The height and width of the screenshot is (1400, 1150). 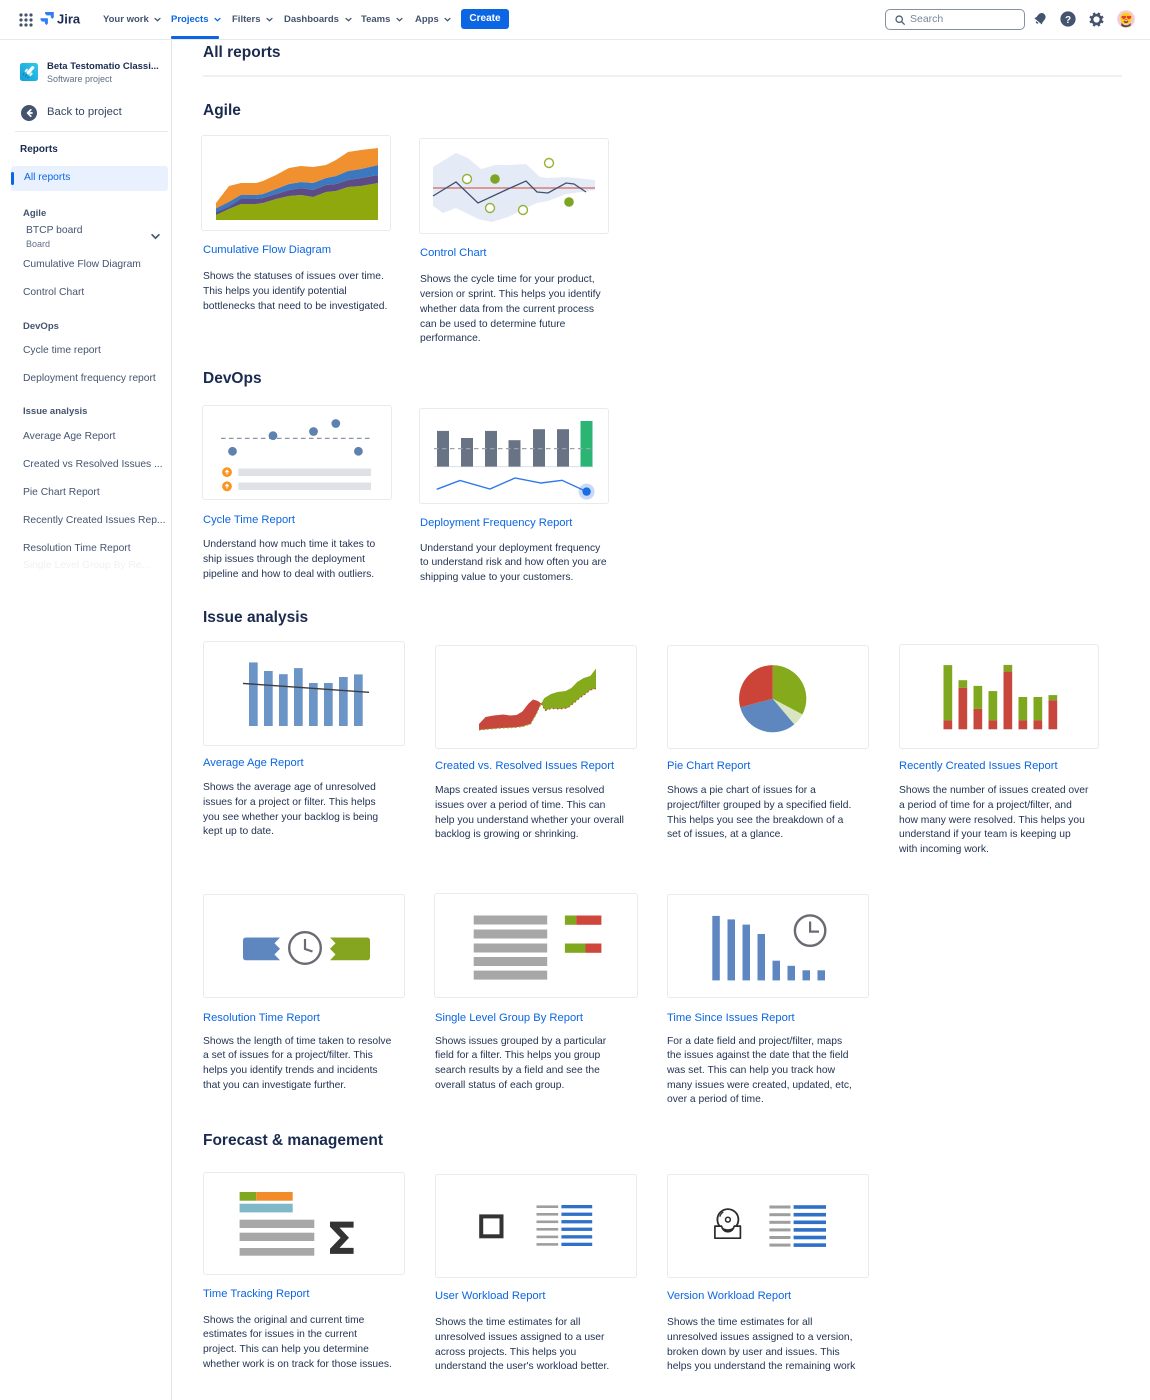 I want to click on svg-text: Jira, so click(x=69, y=19).